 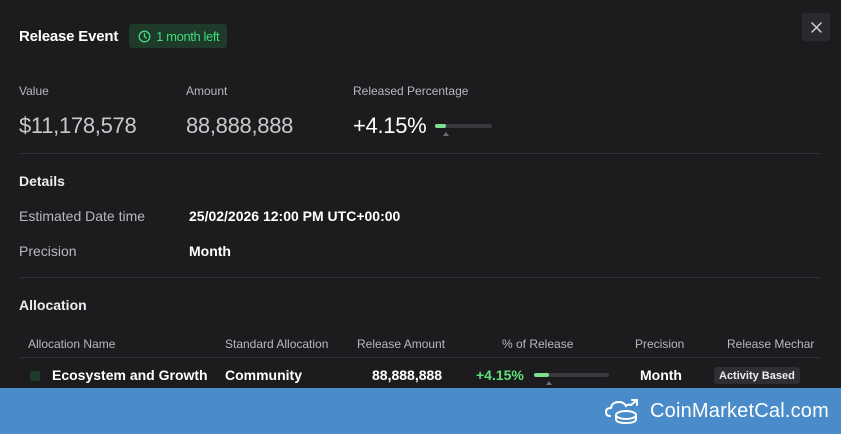 I want to click on released-progress-bar, so click(x=464, y=130).